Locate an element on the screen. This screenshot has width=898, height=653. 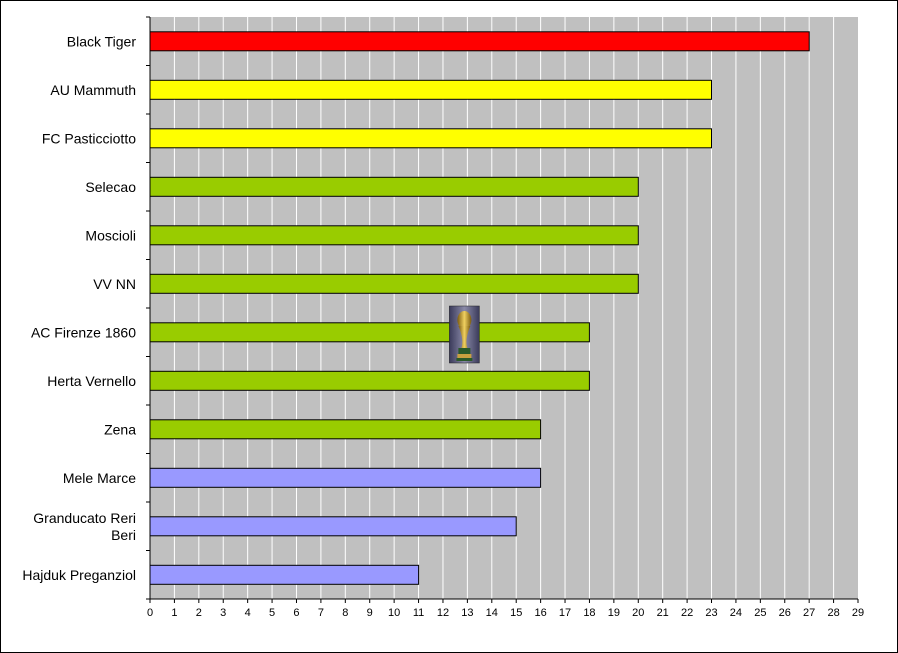
x-tick-label: 0 is located at coordinates (150, 613).